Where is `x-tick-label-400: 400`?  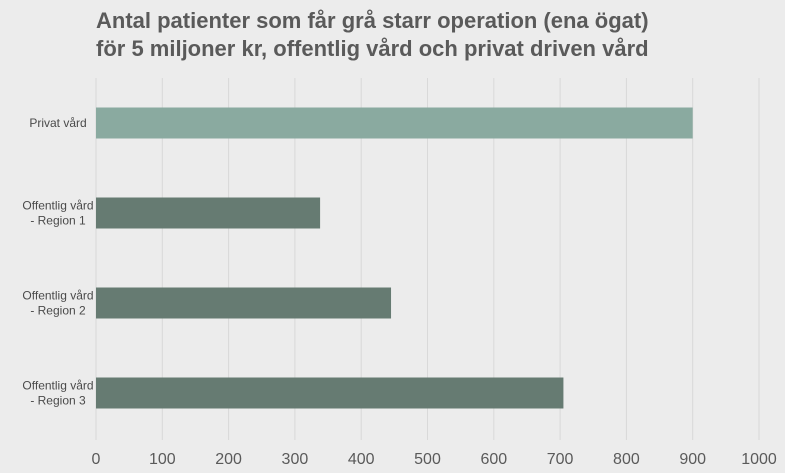
x-tick-label-400: 400 is located at coordinates (361, 459).